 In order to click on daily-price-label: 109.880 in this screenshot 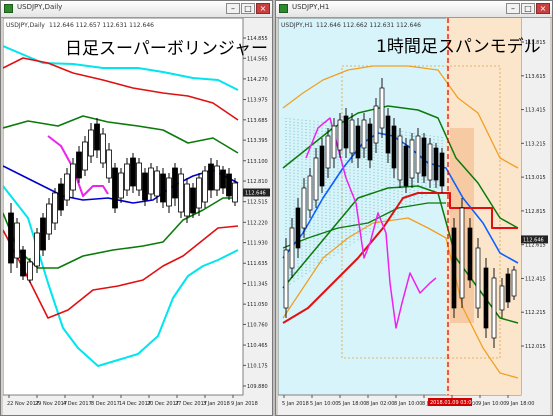, I will do `click(257, 387)`.